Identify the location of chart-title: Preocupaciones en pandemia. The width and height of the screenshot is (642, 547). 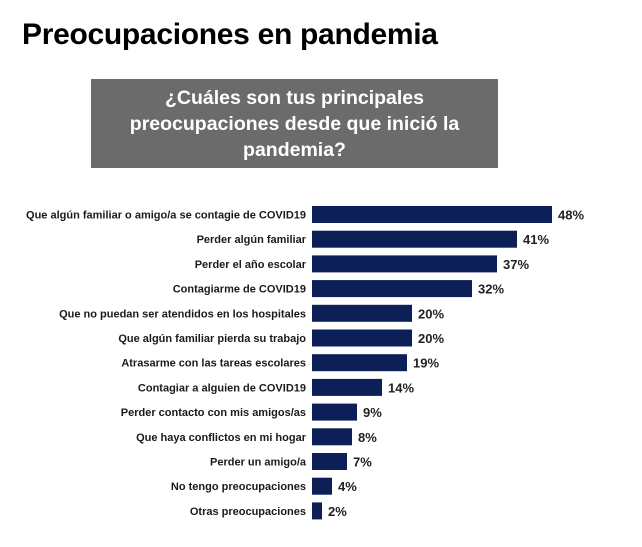
(230, 34).